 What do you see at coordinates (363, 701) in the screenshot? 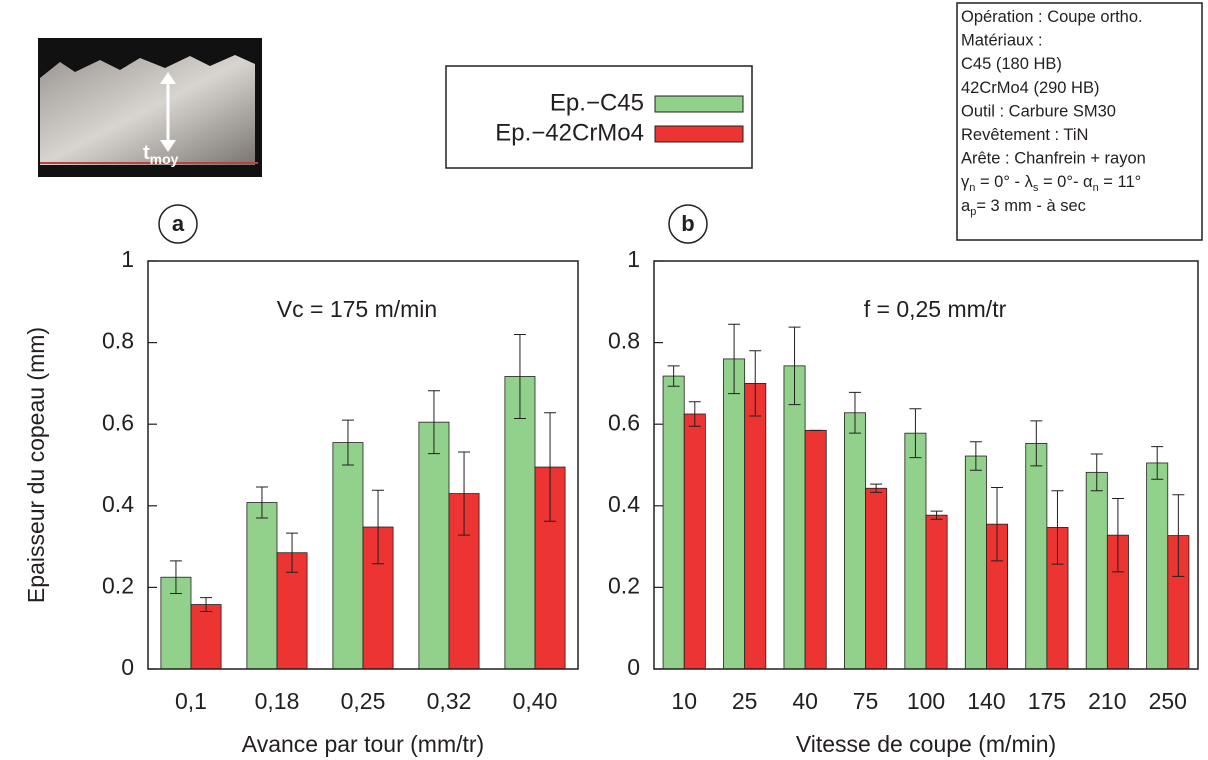
I see `x-tick-label: 0,25` at bounding box center [363, 701].